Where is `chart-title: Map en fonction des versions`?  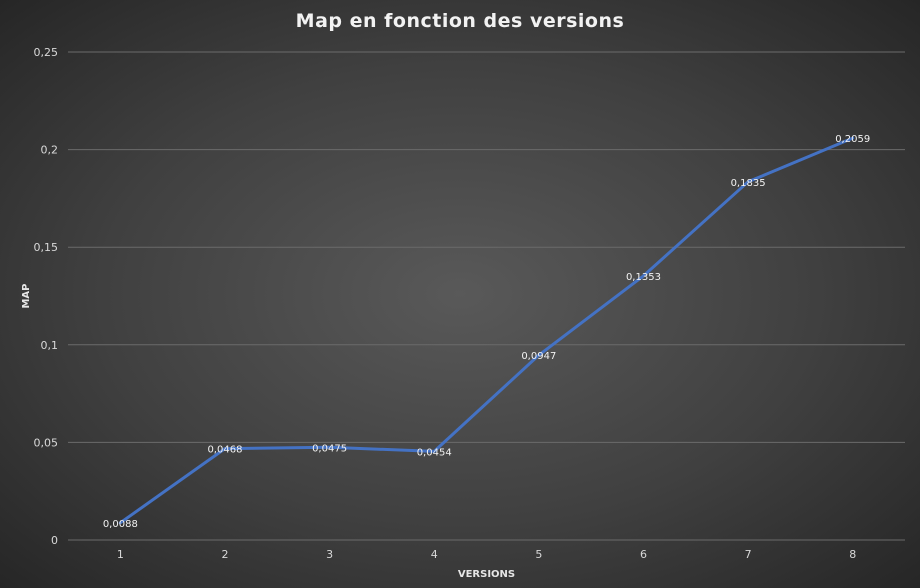
chart-title: Map en fonction des versions is located at coordinates (460, 21).